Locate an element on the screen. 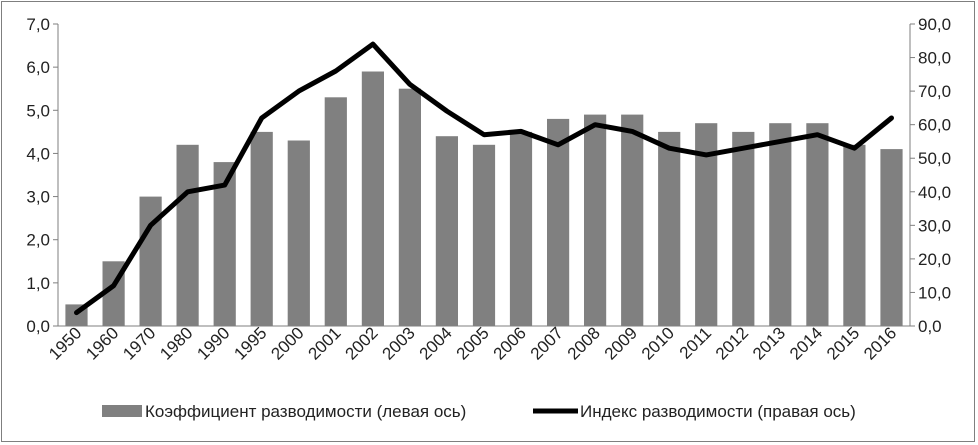 This screenshot has height=445, width=978. x-tick-label: 1950 is located at coordinates (65, 343).